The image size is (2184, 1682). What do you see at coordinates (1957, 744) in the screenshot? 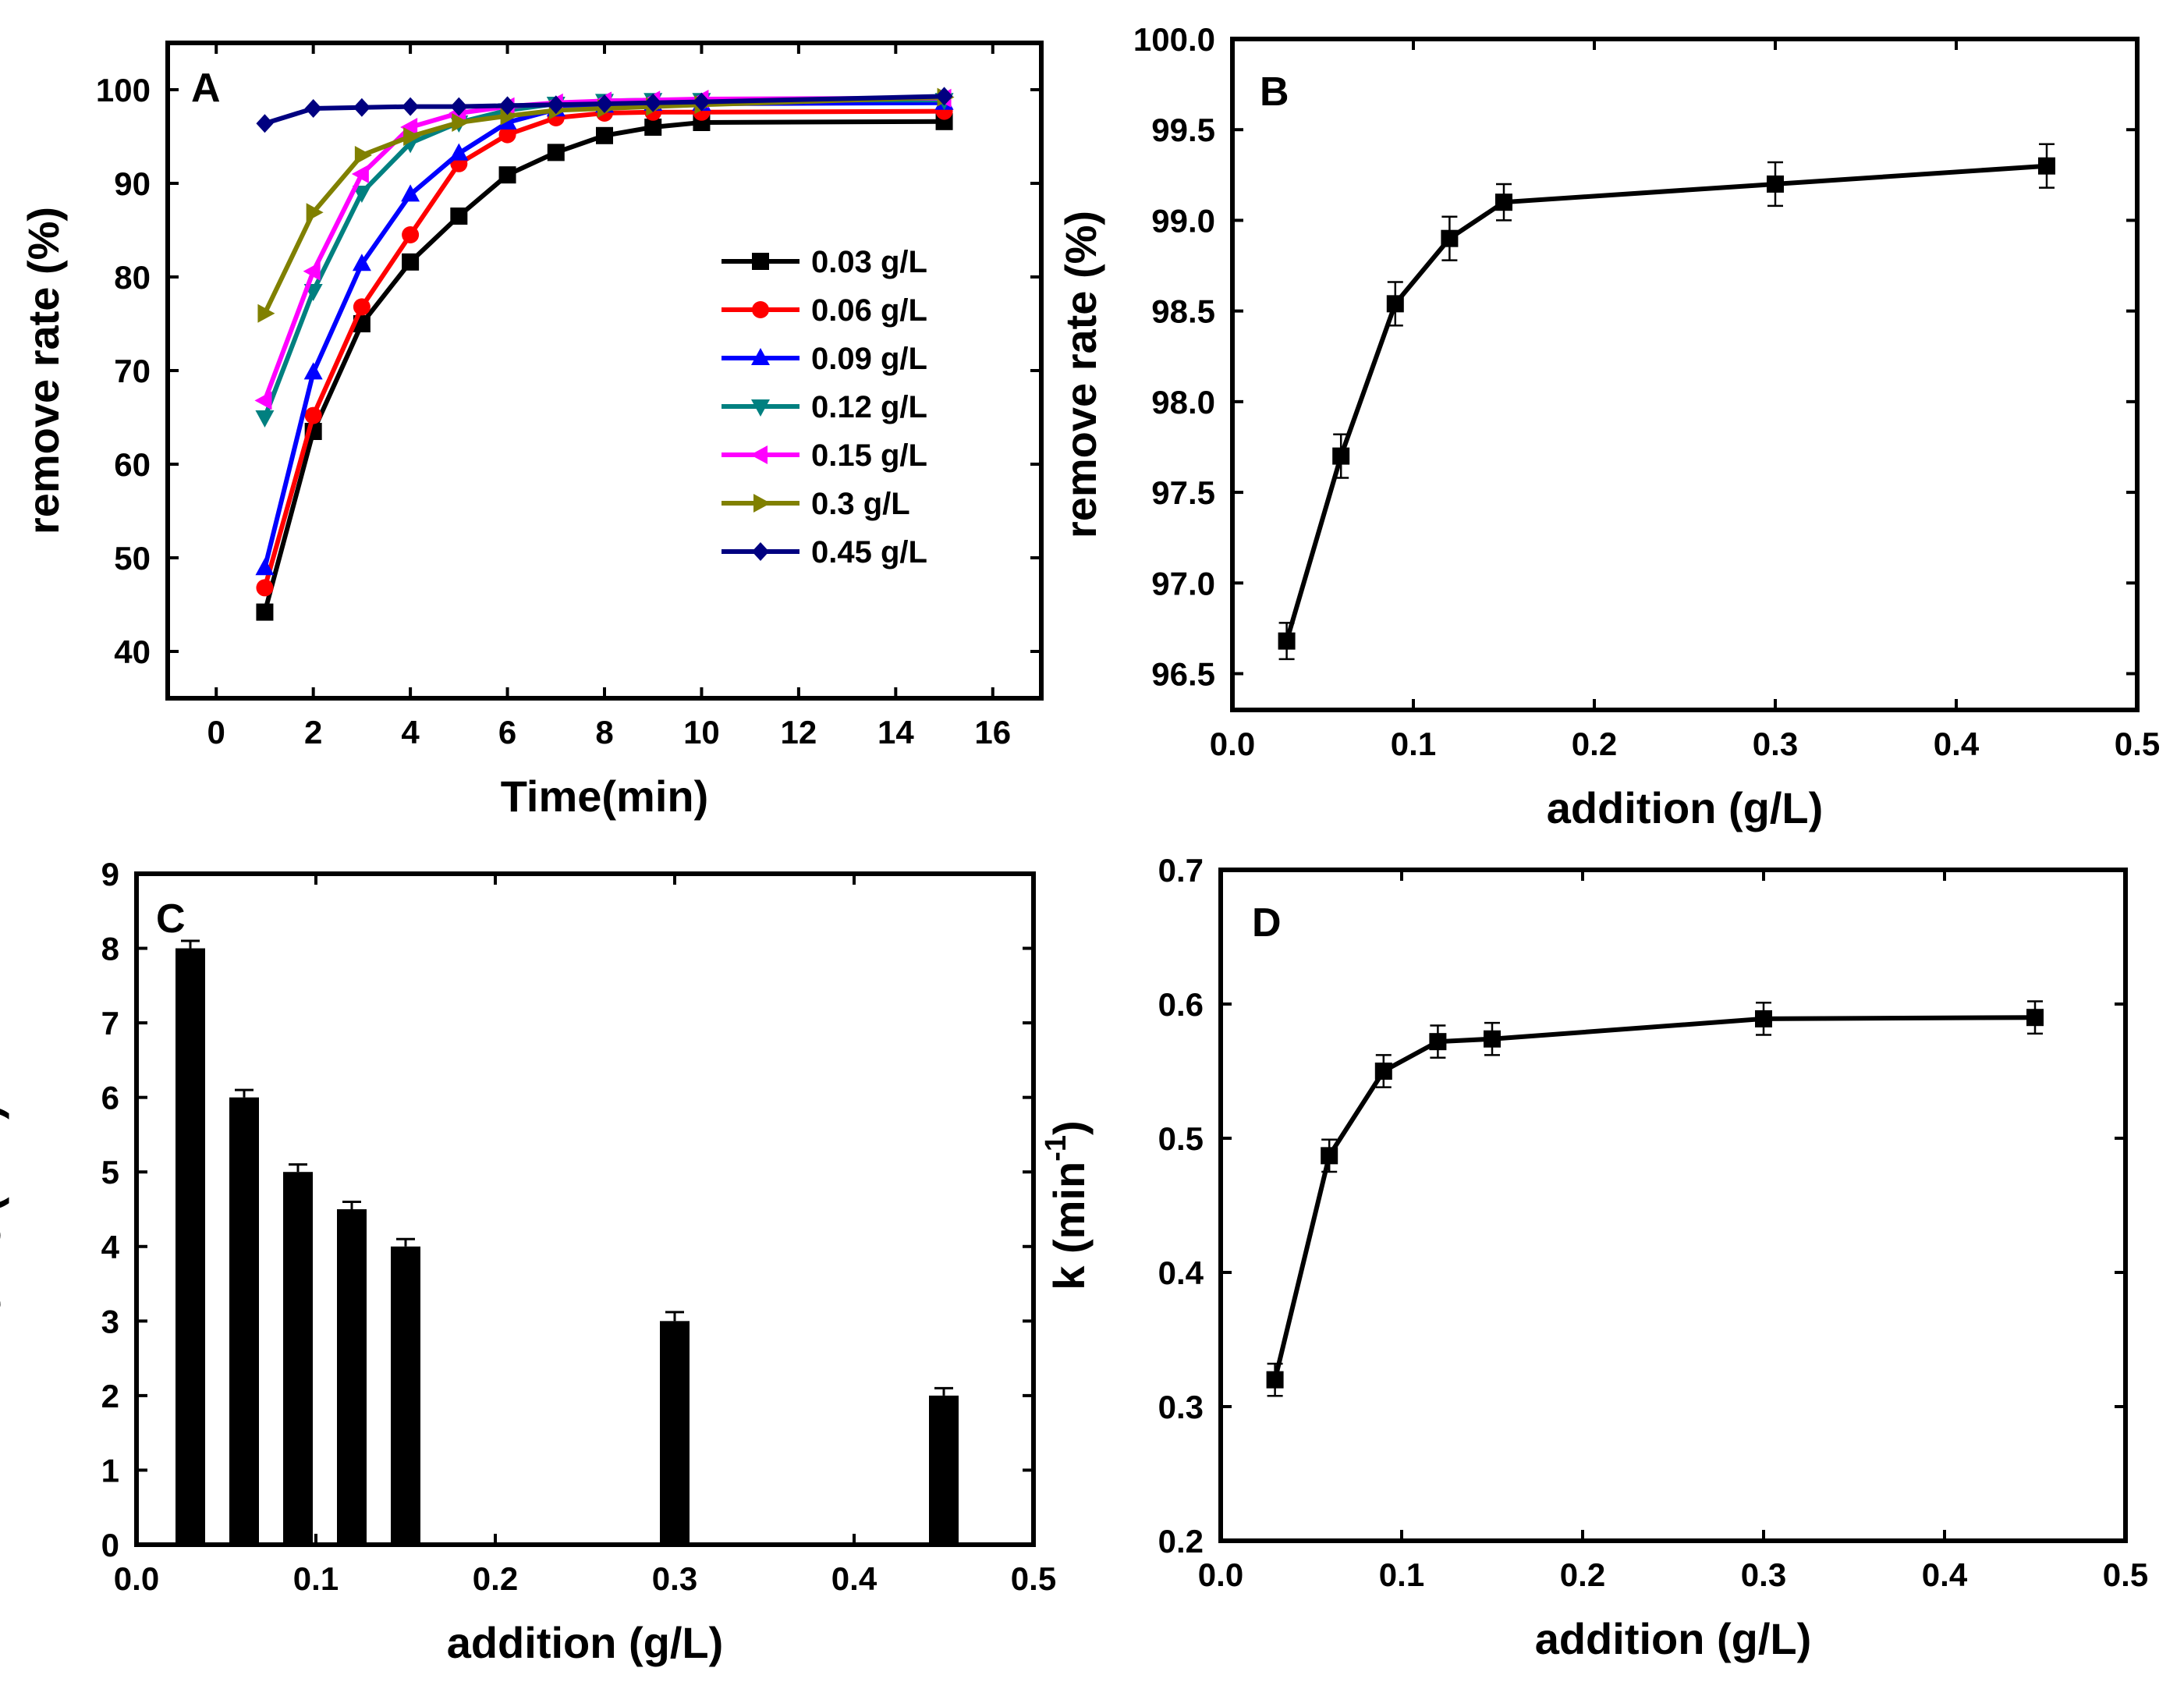
I see `x-tick-label: 0.4` at bounding box center [1957, 744].